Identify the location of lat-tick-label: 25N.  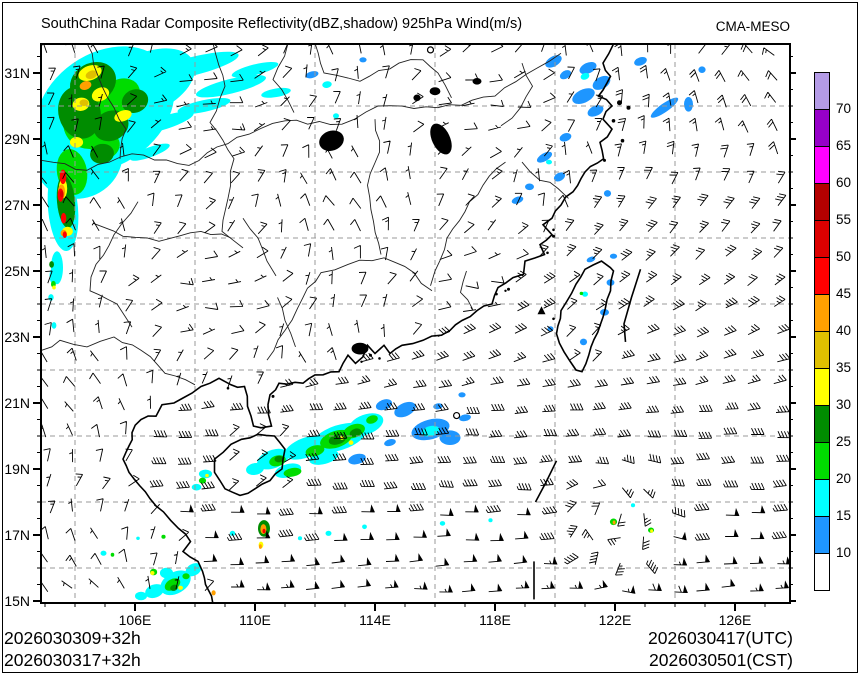
(17, 271).